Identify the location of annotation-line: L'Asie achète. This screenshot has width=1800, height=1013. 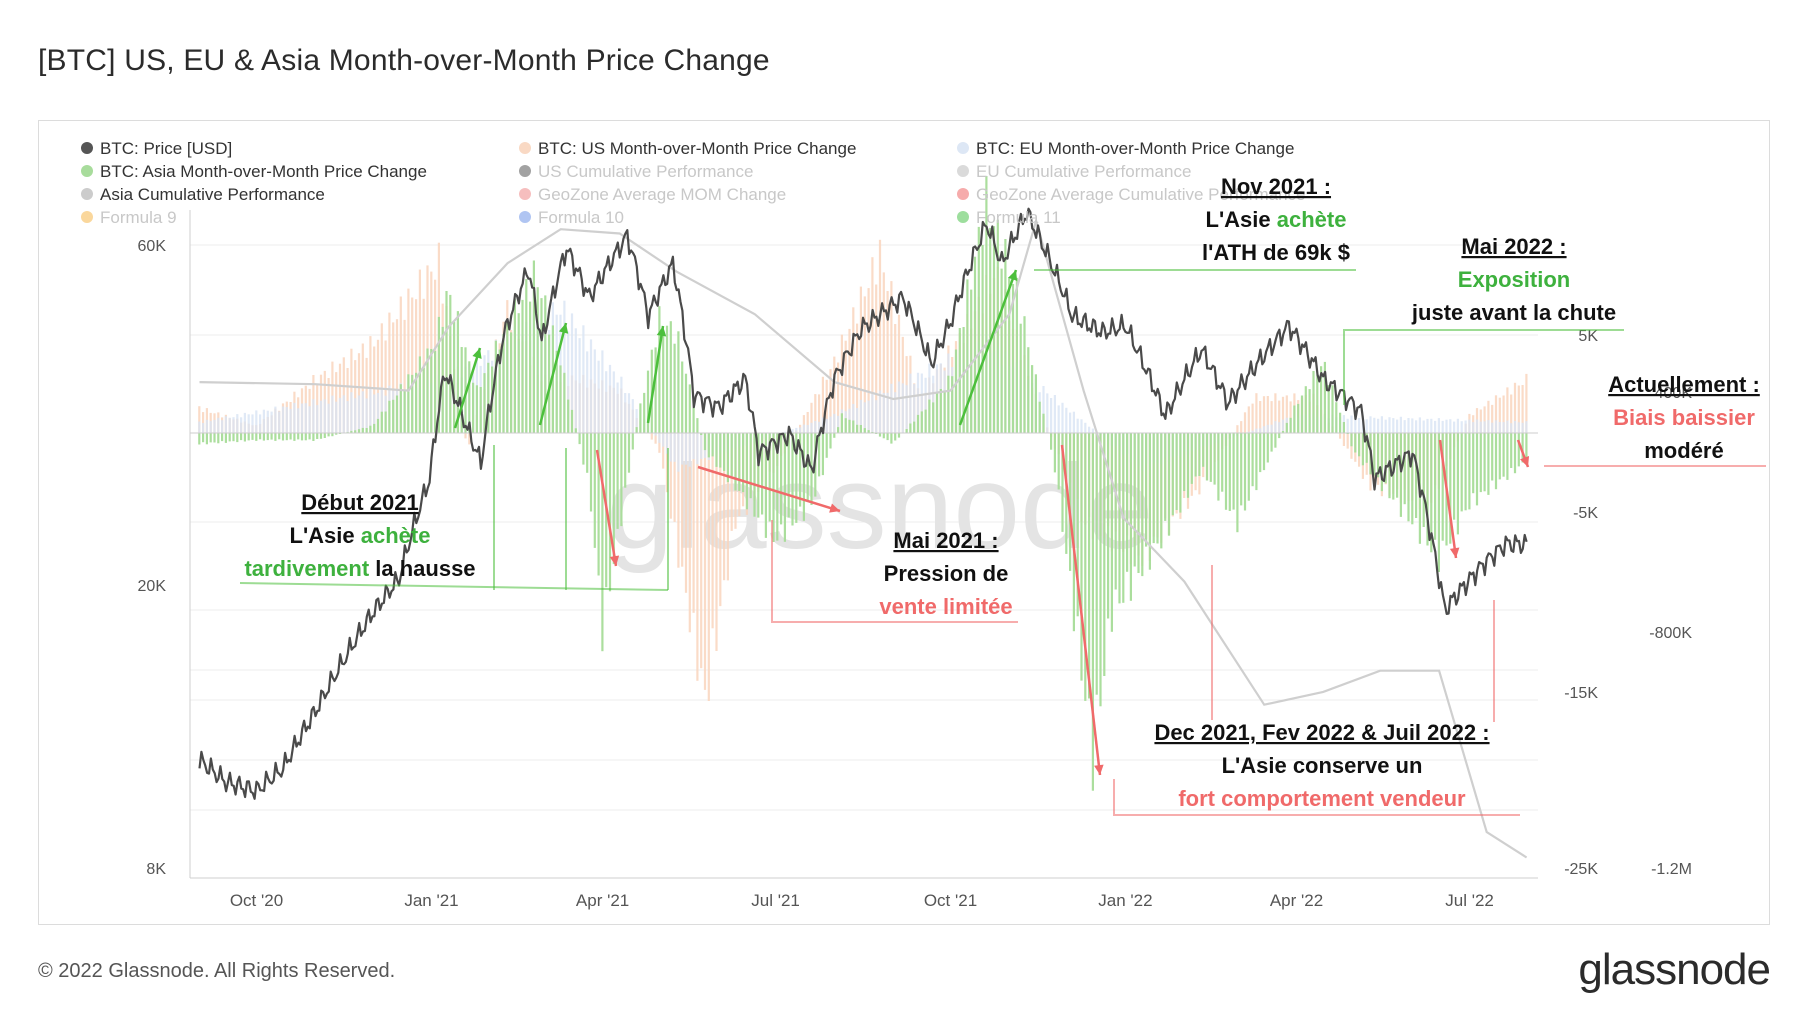
(360, 535).